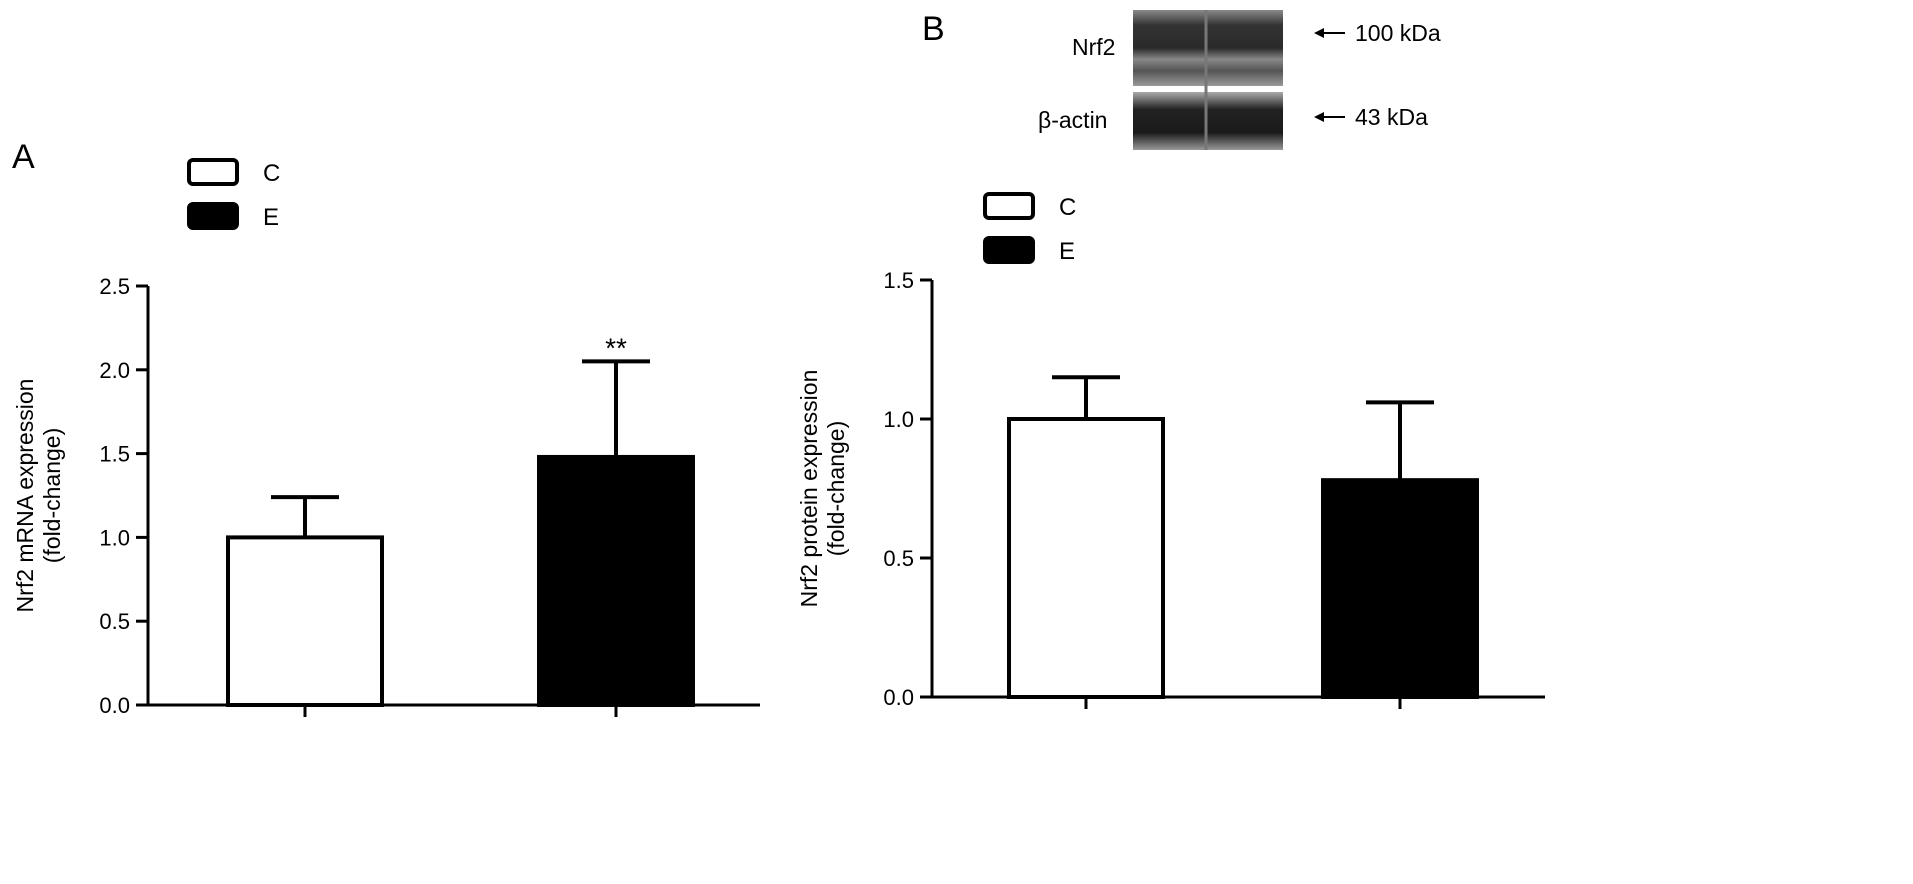 The height and width of the screenshot is (884, 1913). Describe the element at coordinates (114, 370) in the screenshot. I see `y-tick-label: 2.0` at that location.